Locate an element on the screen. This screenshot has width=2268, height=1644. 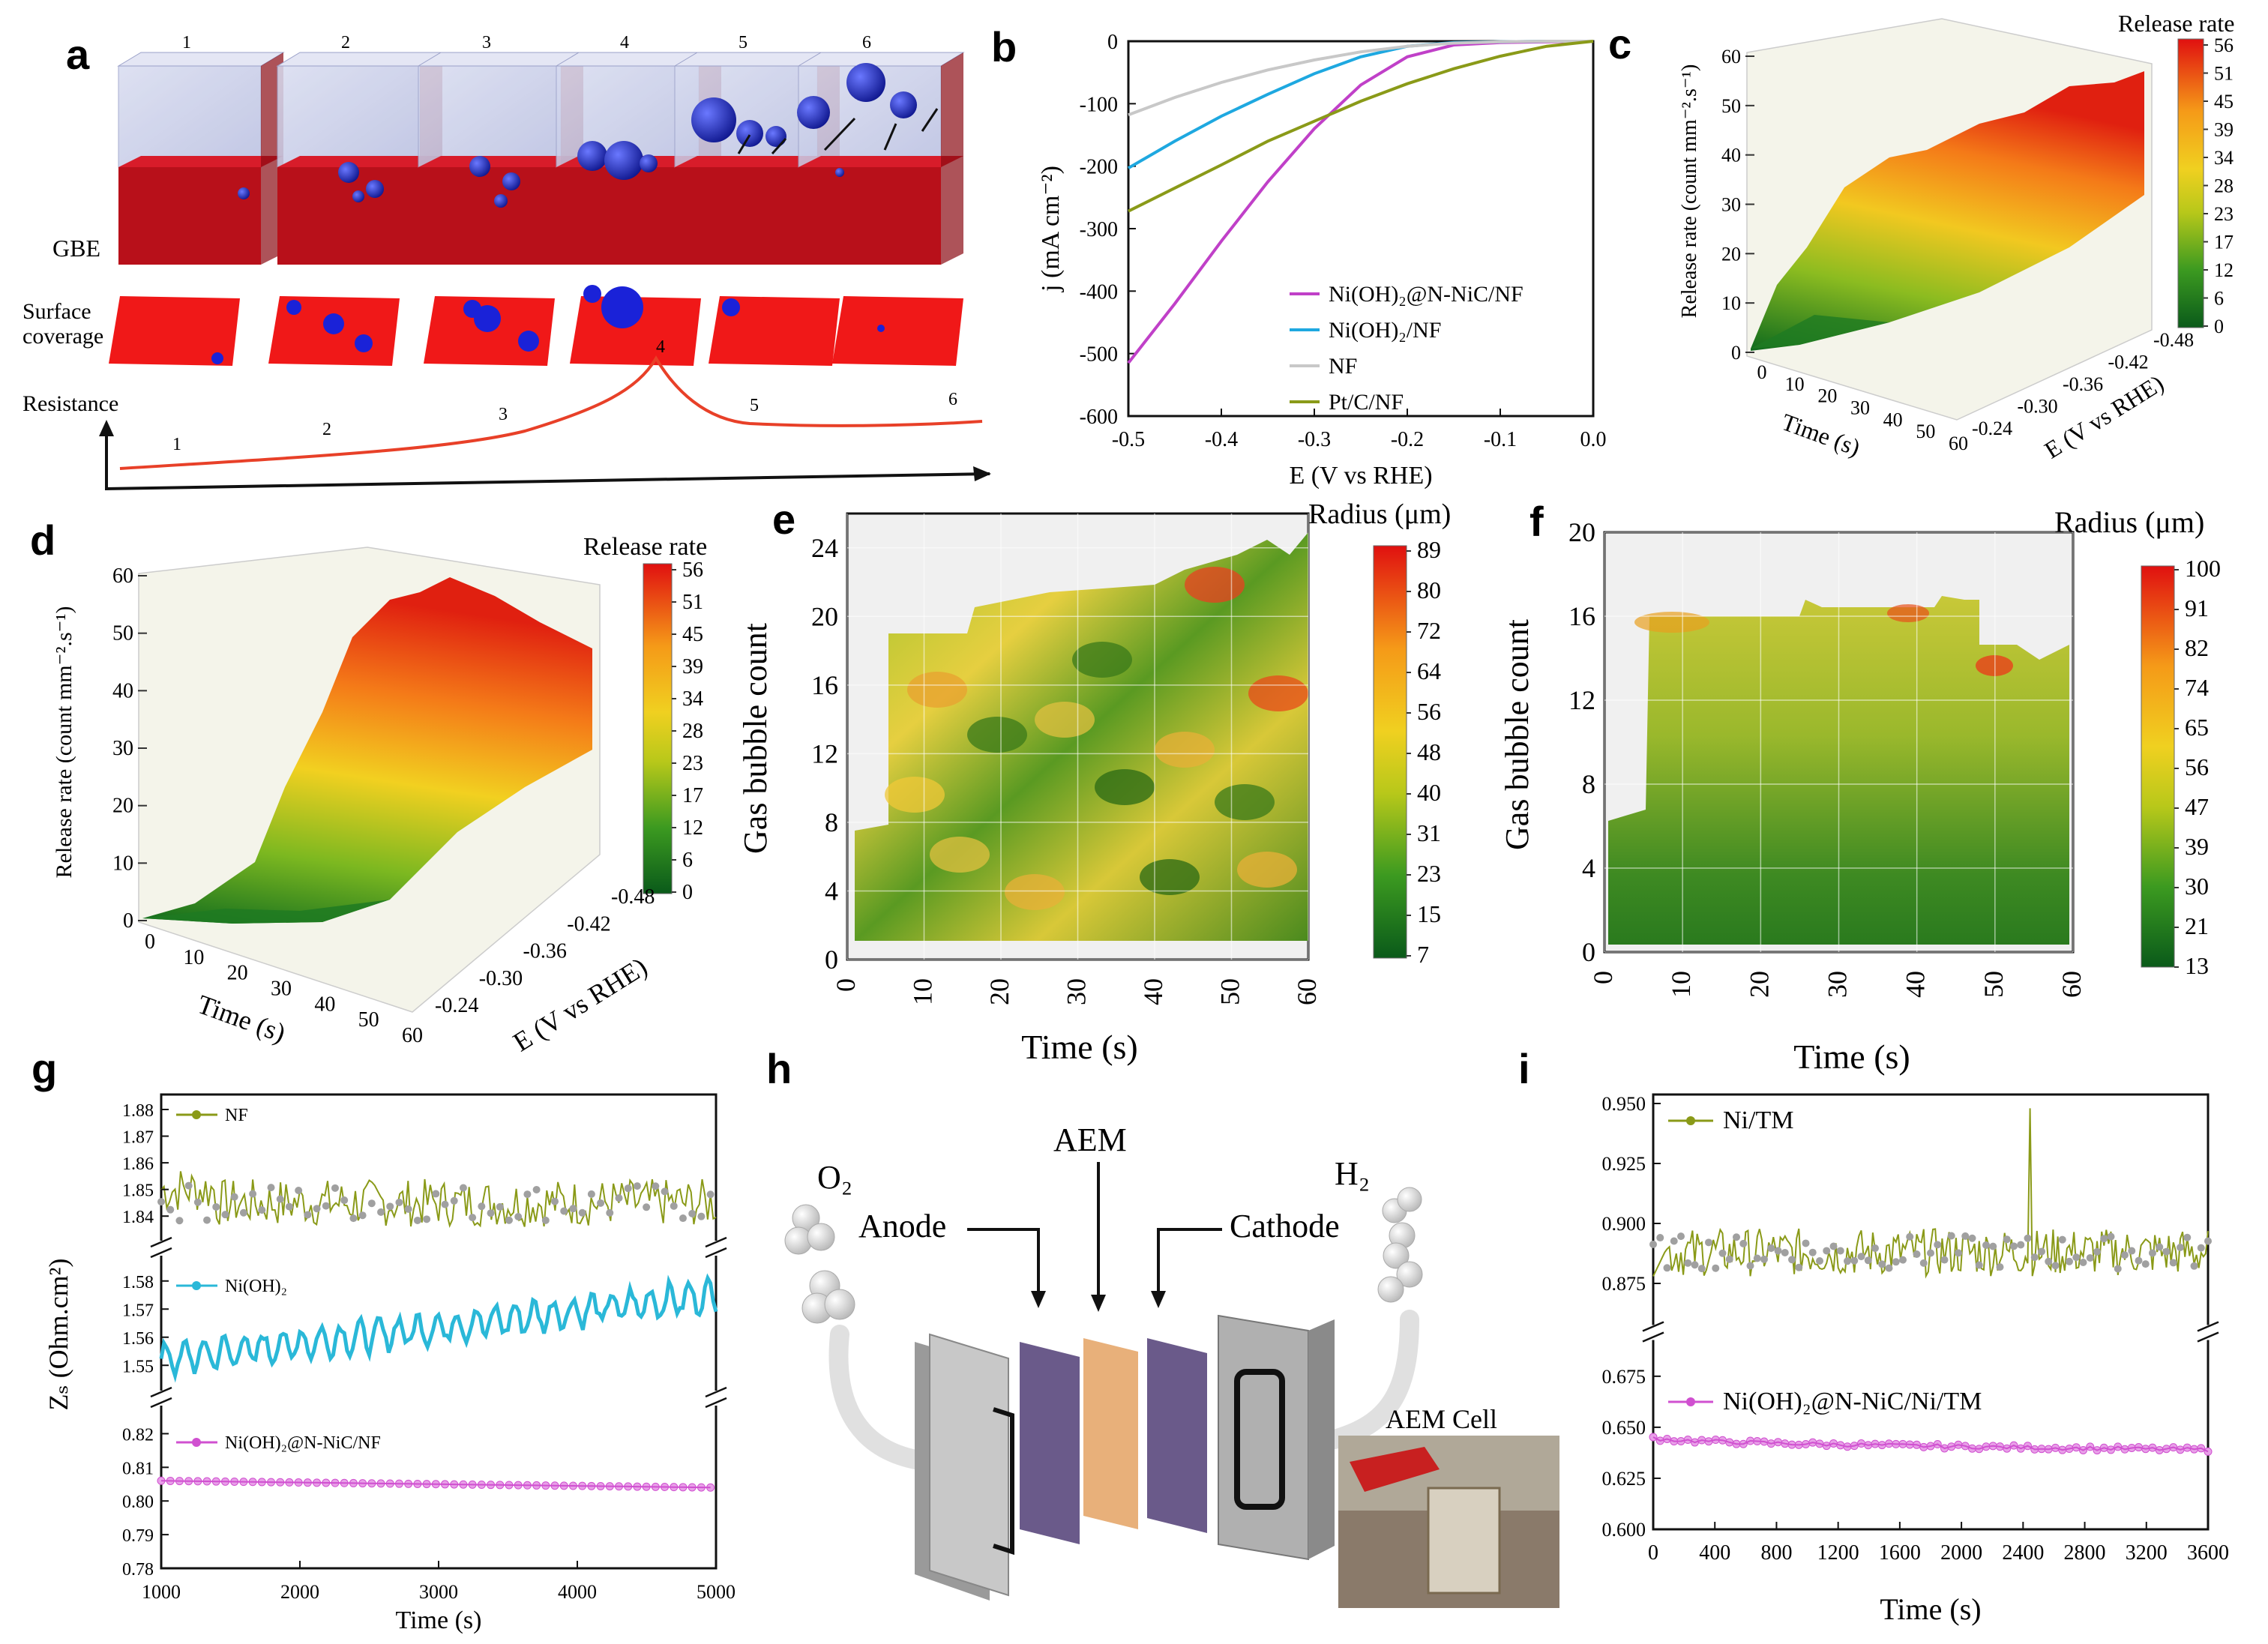
b-ytick-label: -400 is located at coordinates (1099, 292).